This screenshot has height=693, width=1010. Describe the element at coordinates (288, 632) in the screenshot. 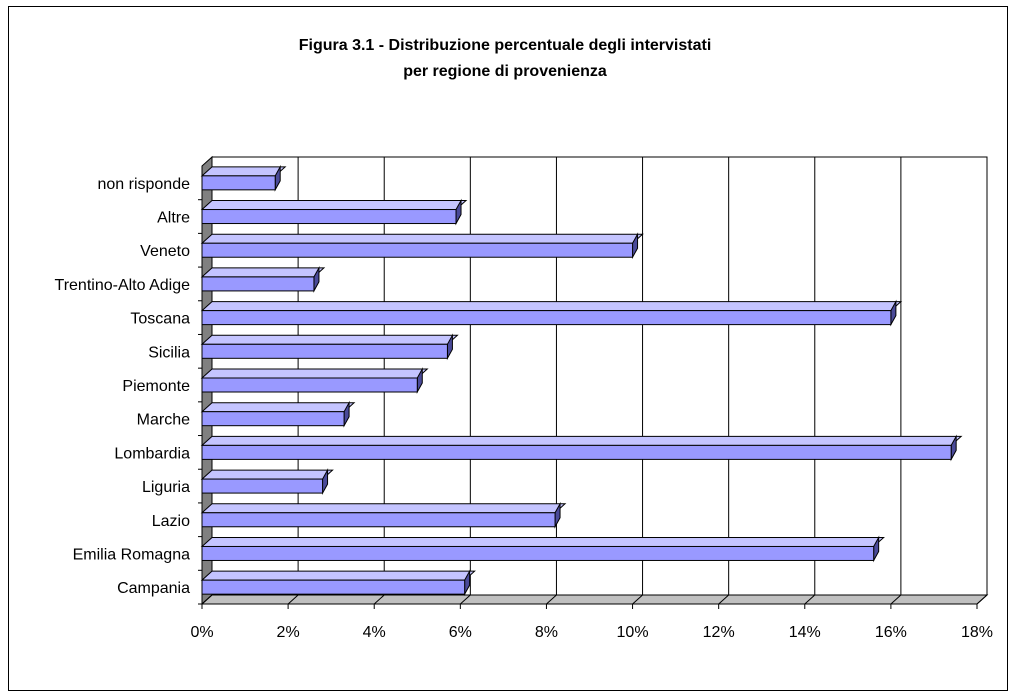

I see `x-tick-label: 2%` at that location.